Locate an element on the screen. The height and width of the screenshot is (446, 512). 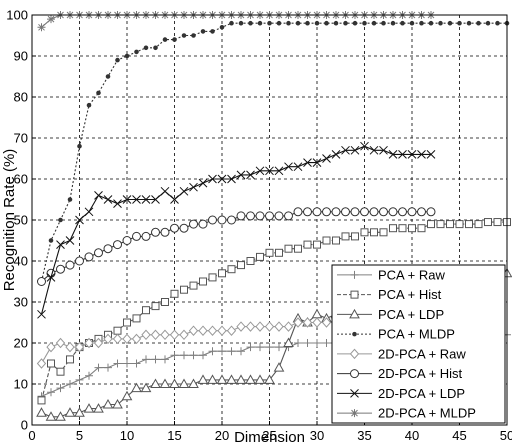
legend-item-2d-pca-mldp: 2D-PCA + MLDP is located at coordinates (406, 413).